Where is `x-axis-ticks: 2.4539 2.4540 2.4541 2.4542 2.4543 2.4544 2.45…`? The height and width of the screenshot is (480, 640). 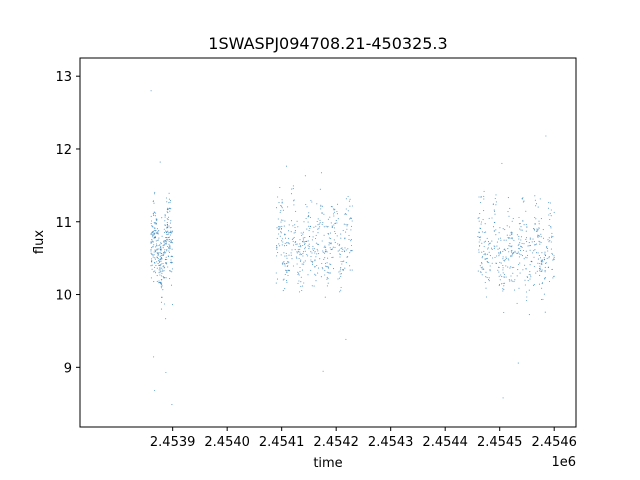
x-axis-ticks: 2.4539 2.4540 2.4541 2.4542 2.4543 2.4544 2.45… is located at coordinates (363, 438).